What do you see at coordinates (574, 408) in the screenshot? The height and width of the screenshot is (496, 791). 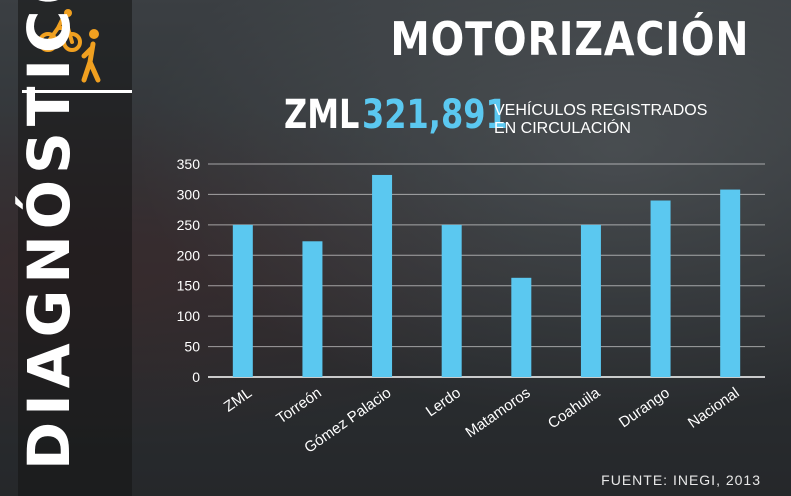 I see `x-tick-label: Coahuila` at bounding box center [574, 408].